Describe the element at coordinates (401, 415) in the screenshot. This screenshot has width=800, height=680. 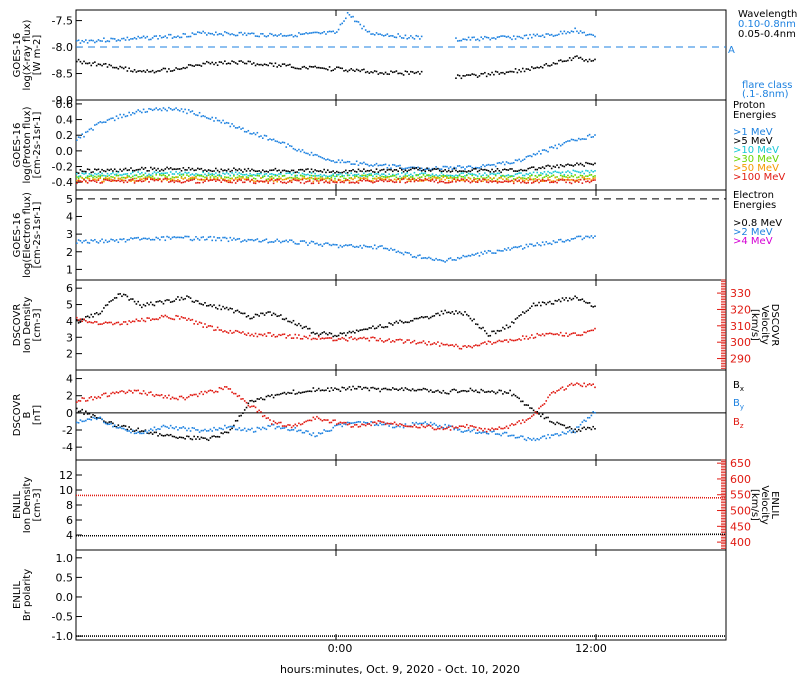
I see `dscovr-mag-frame` at that location.